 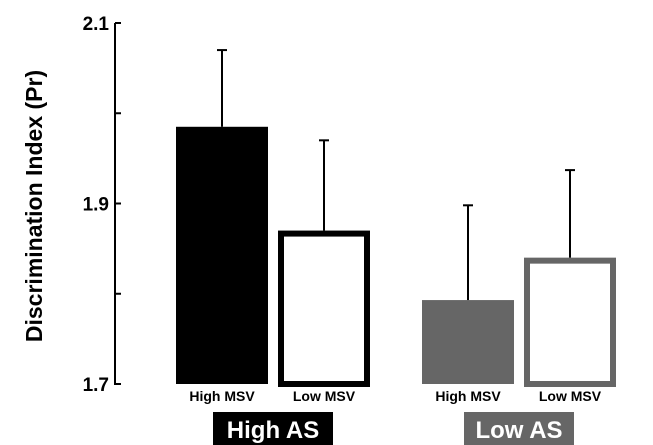 What do you see at coordinates (96, 205) in the screenshot?
I see `y-tick-label: 1.9` at bounding box center [96, 205].